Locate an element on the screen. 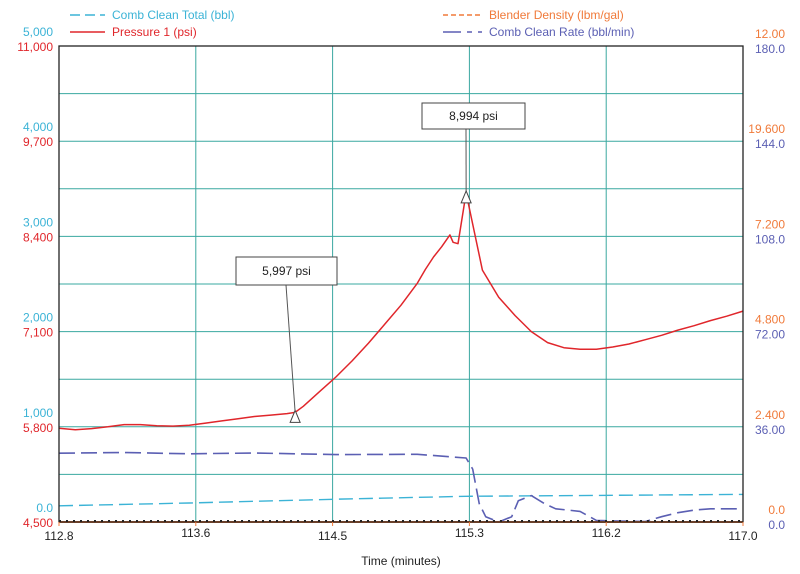 The width and height of the screenshot is (800, 574). x-tick-label: 116.2 is located at coordinates (606, 533).